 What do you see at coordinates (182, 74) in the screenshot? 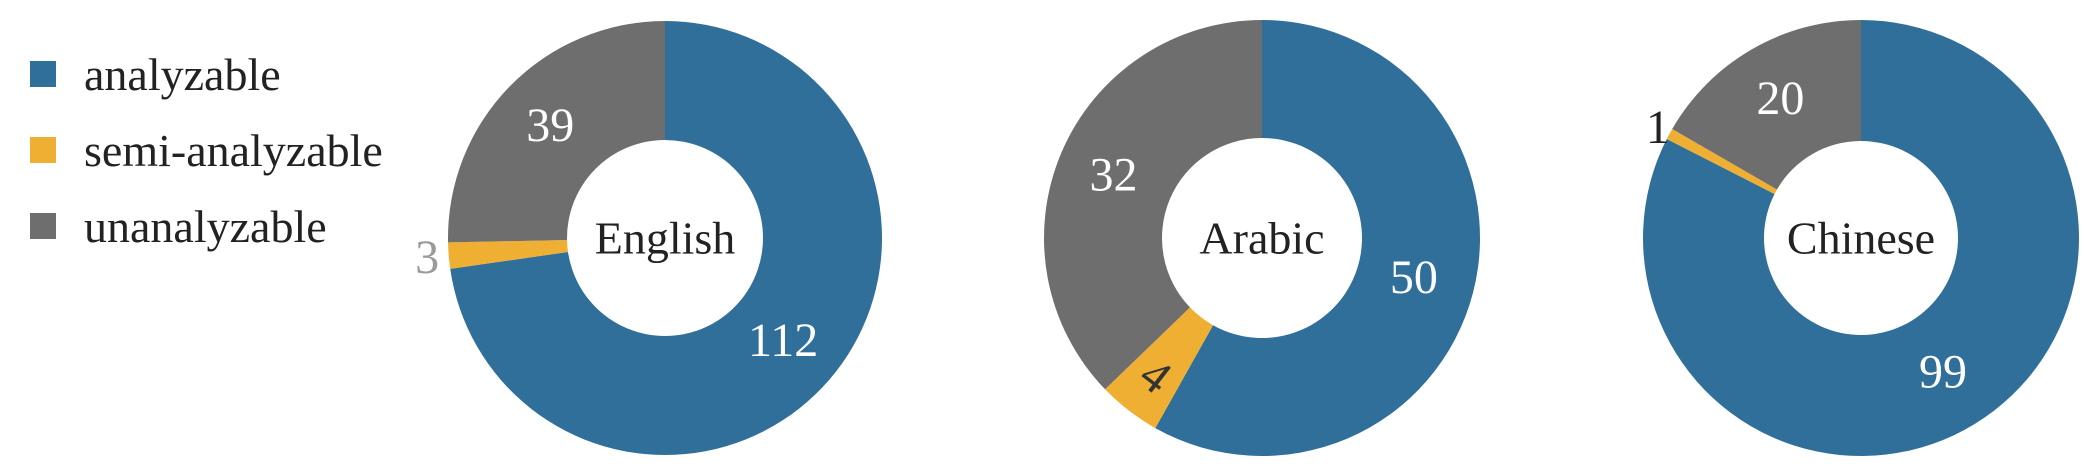
I see `legend-label-analyzable: analyzable` at bounding box center [182, 74].